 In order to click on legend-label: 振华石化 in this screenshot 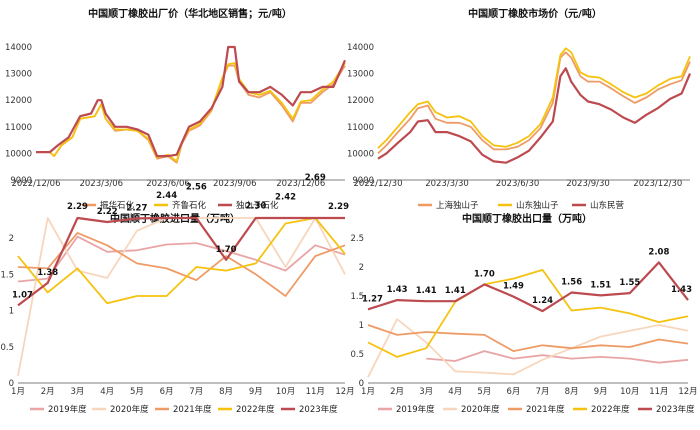, I will do `click(117, 205)`.